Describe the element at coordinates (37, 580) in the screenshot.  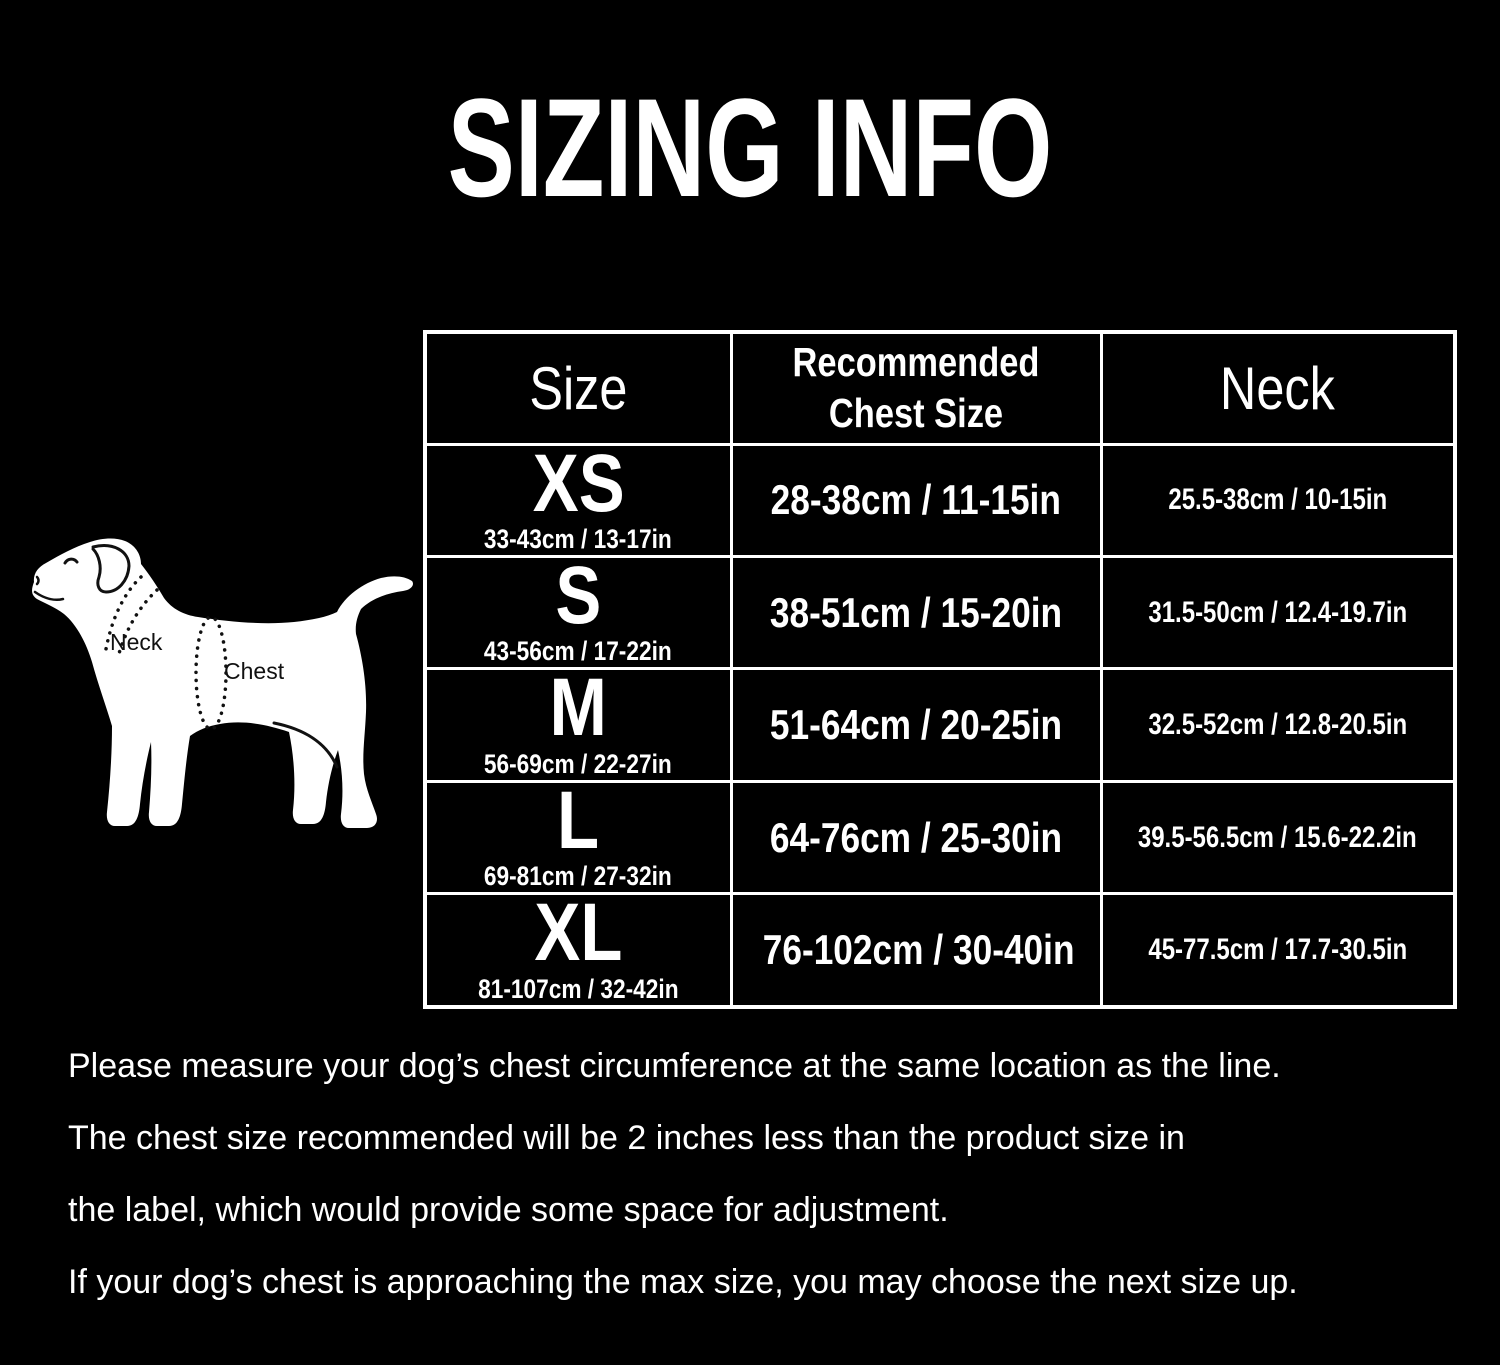
I see `dog-nose-line` at that location.